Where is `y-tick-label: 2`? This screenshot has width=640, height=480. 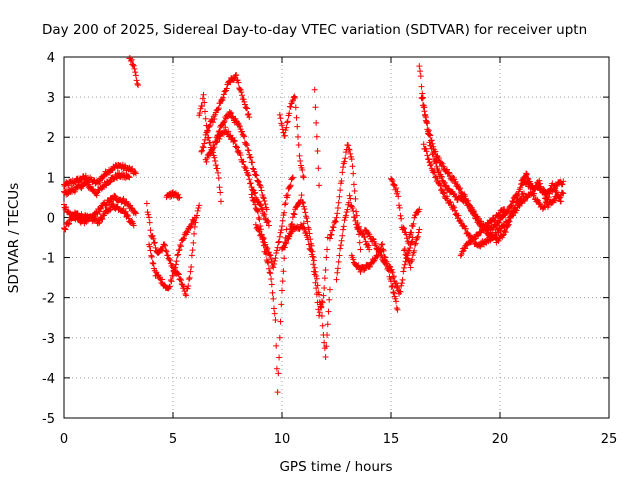
y-tick-label: 2 is located at coordinates (51, 138).